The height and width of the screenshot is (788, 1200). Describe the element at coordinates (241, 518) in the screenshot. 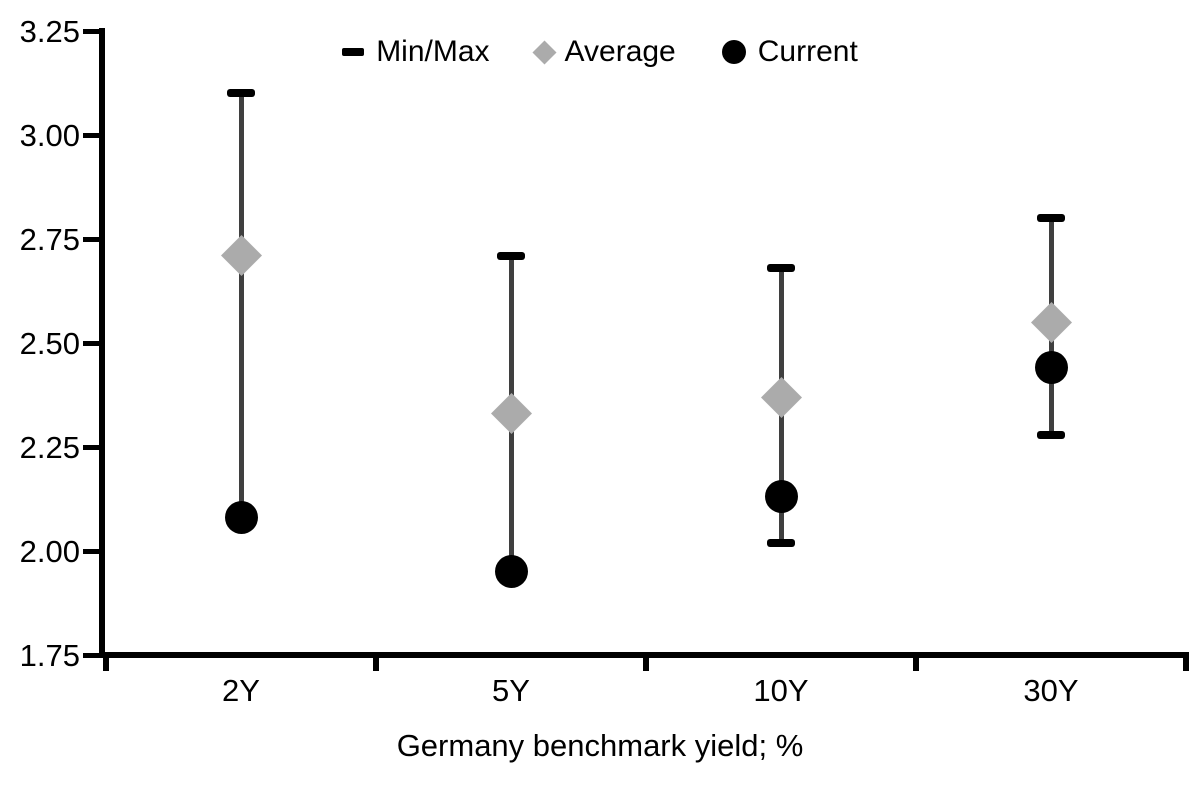

I see `current-marker-2Y` at that location.